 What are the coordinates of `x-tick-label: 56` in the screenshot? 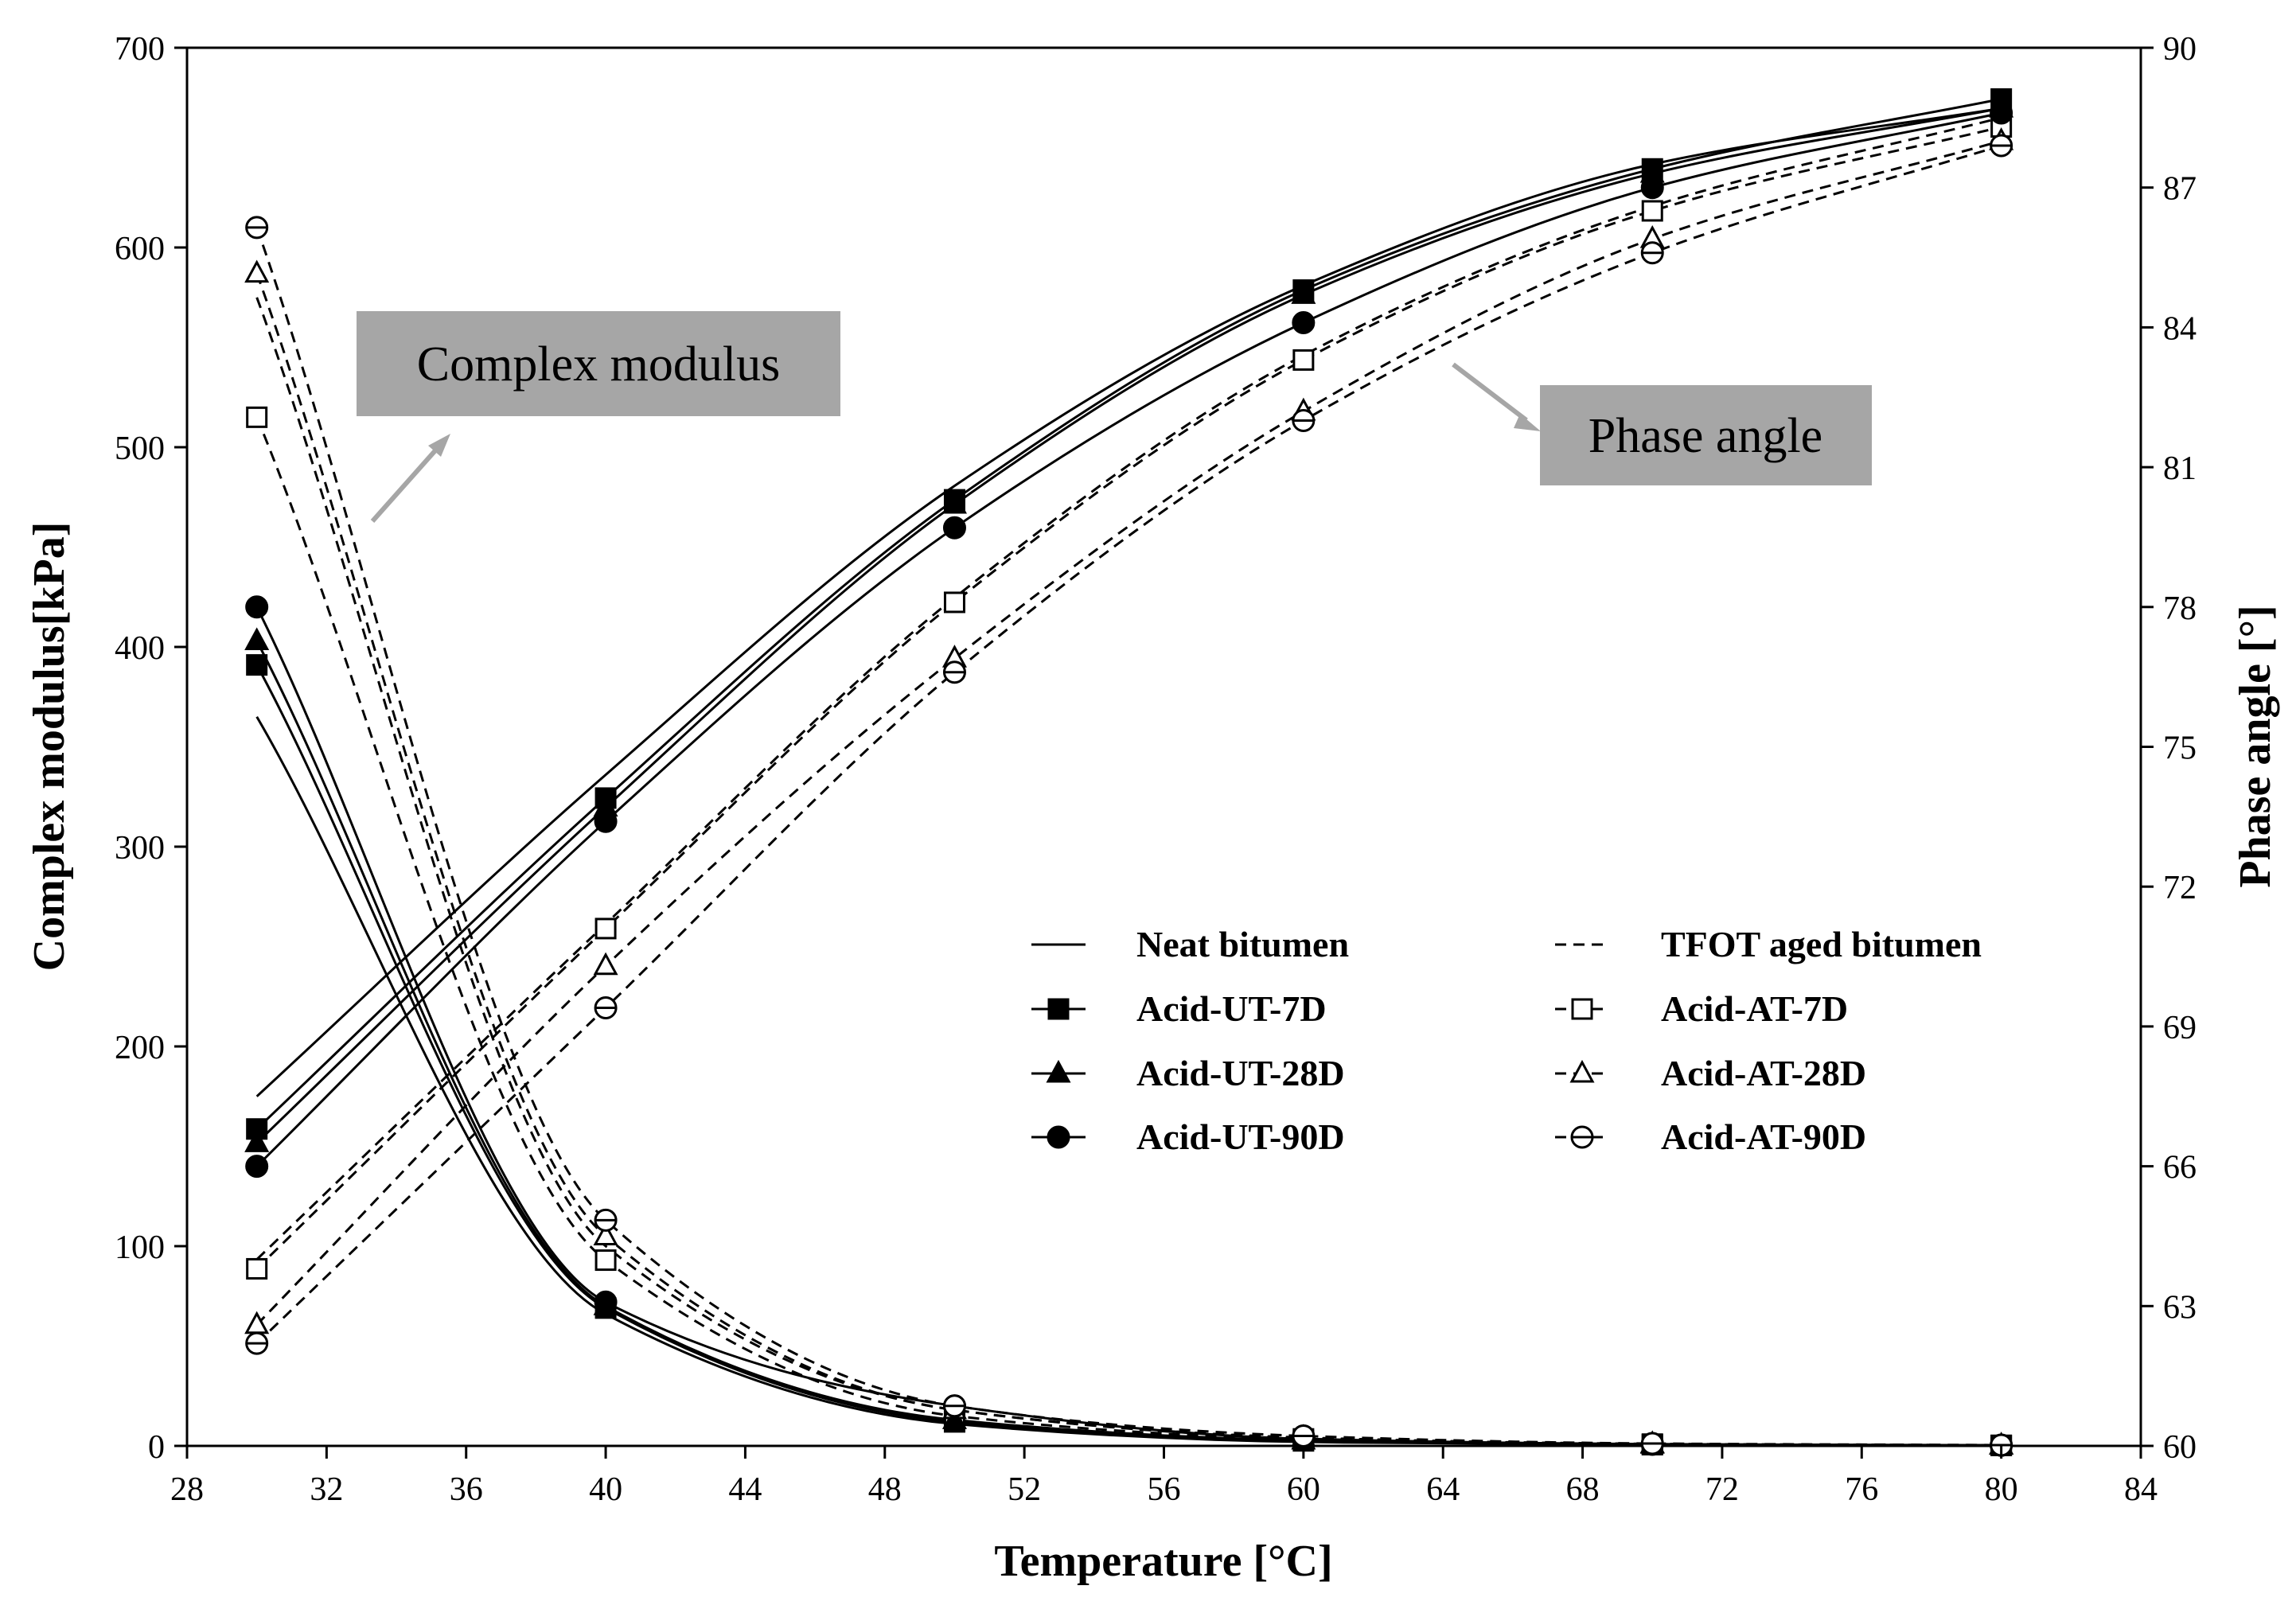 It's located at (1164, 1489).